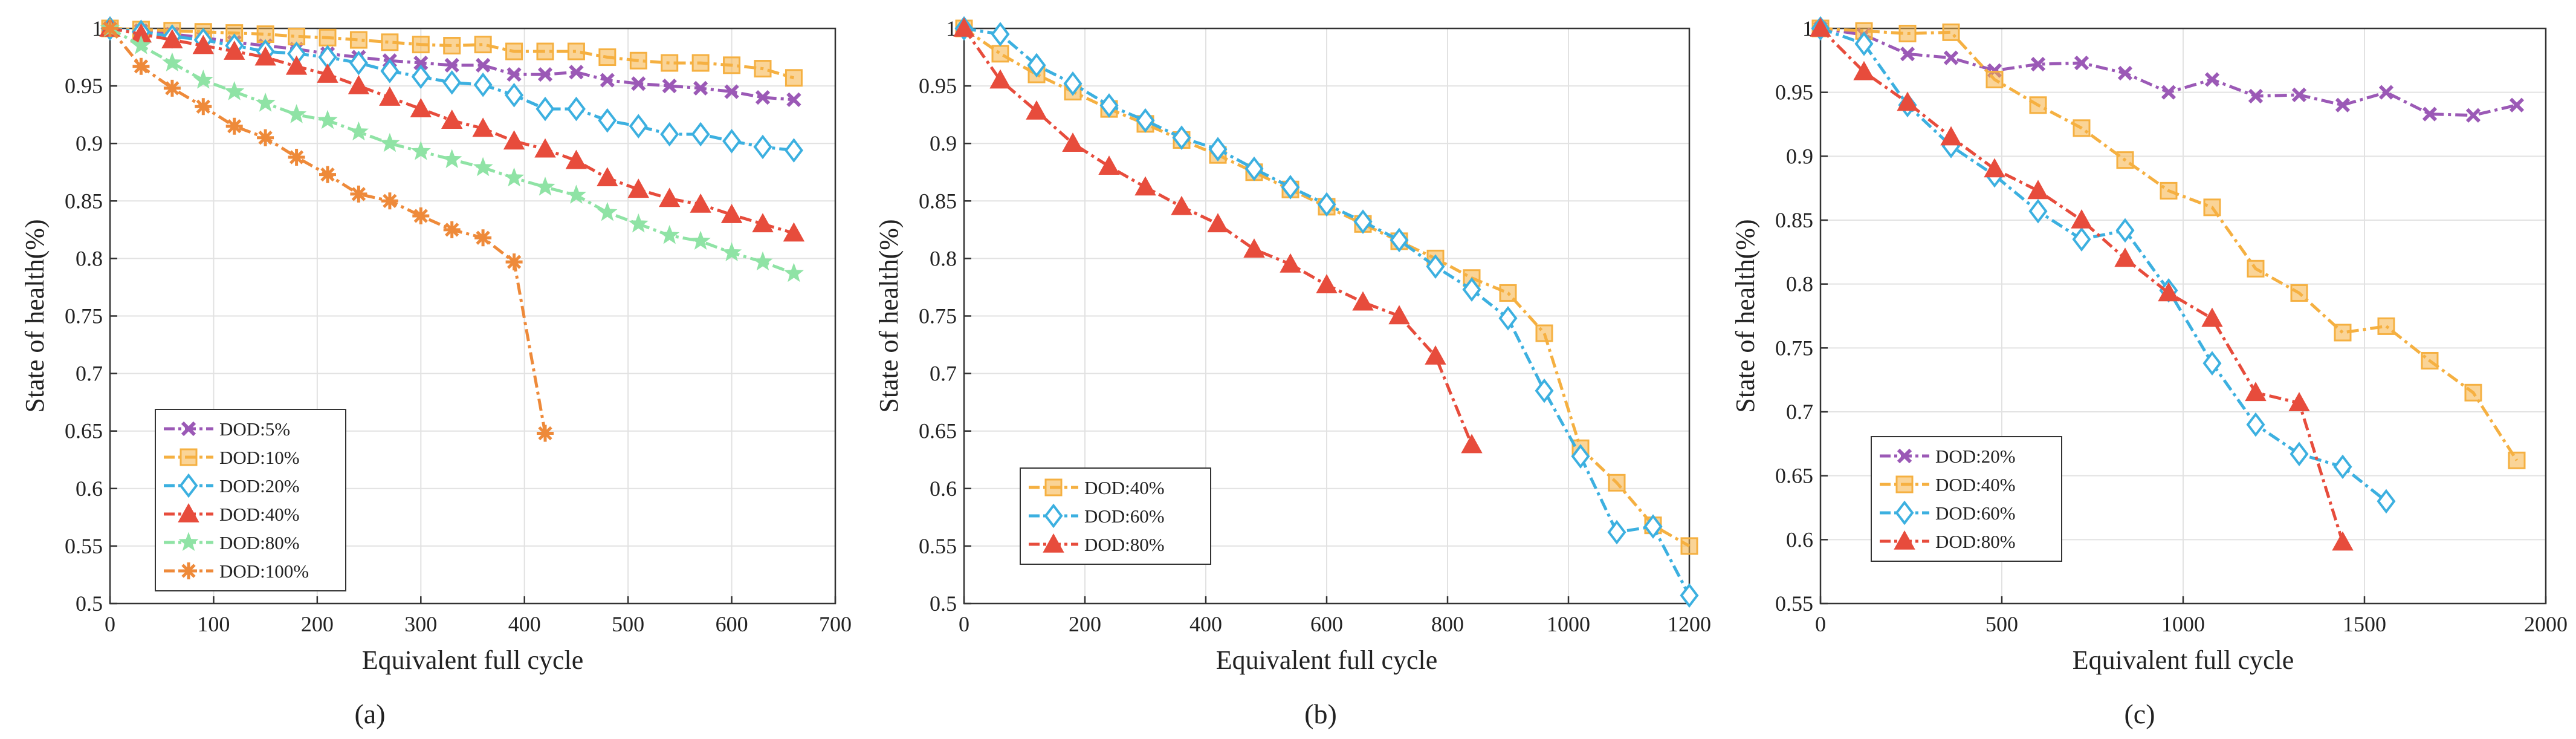  What do you see at coordinates (1320, 713) in the screenshot?
I see `panel-label: (b)` at bounding box center [1320, 713].